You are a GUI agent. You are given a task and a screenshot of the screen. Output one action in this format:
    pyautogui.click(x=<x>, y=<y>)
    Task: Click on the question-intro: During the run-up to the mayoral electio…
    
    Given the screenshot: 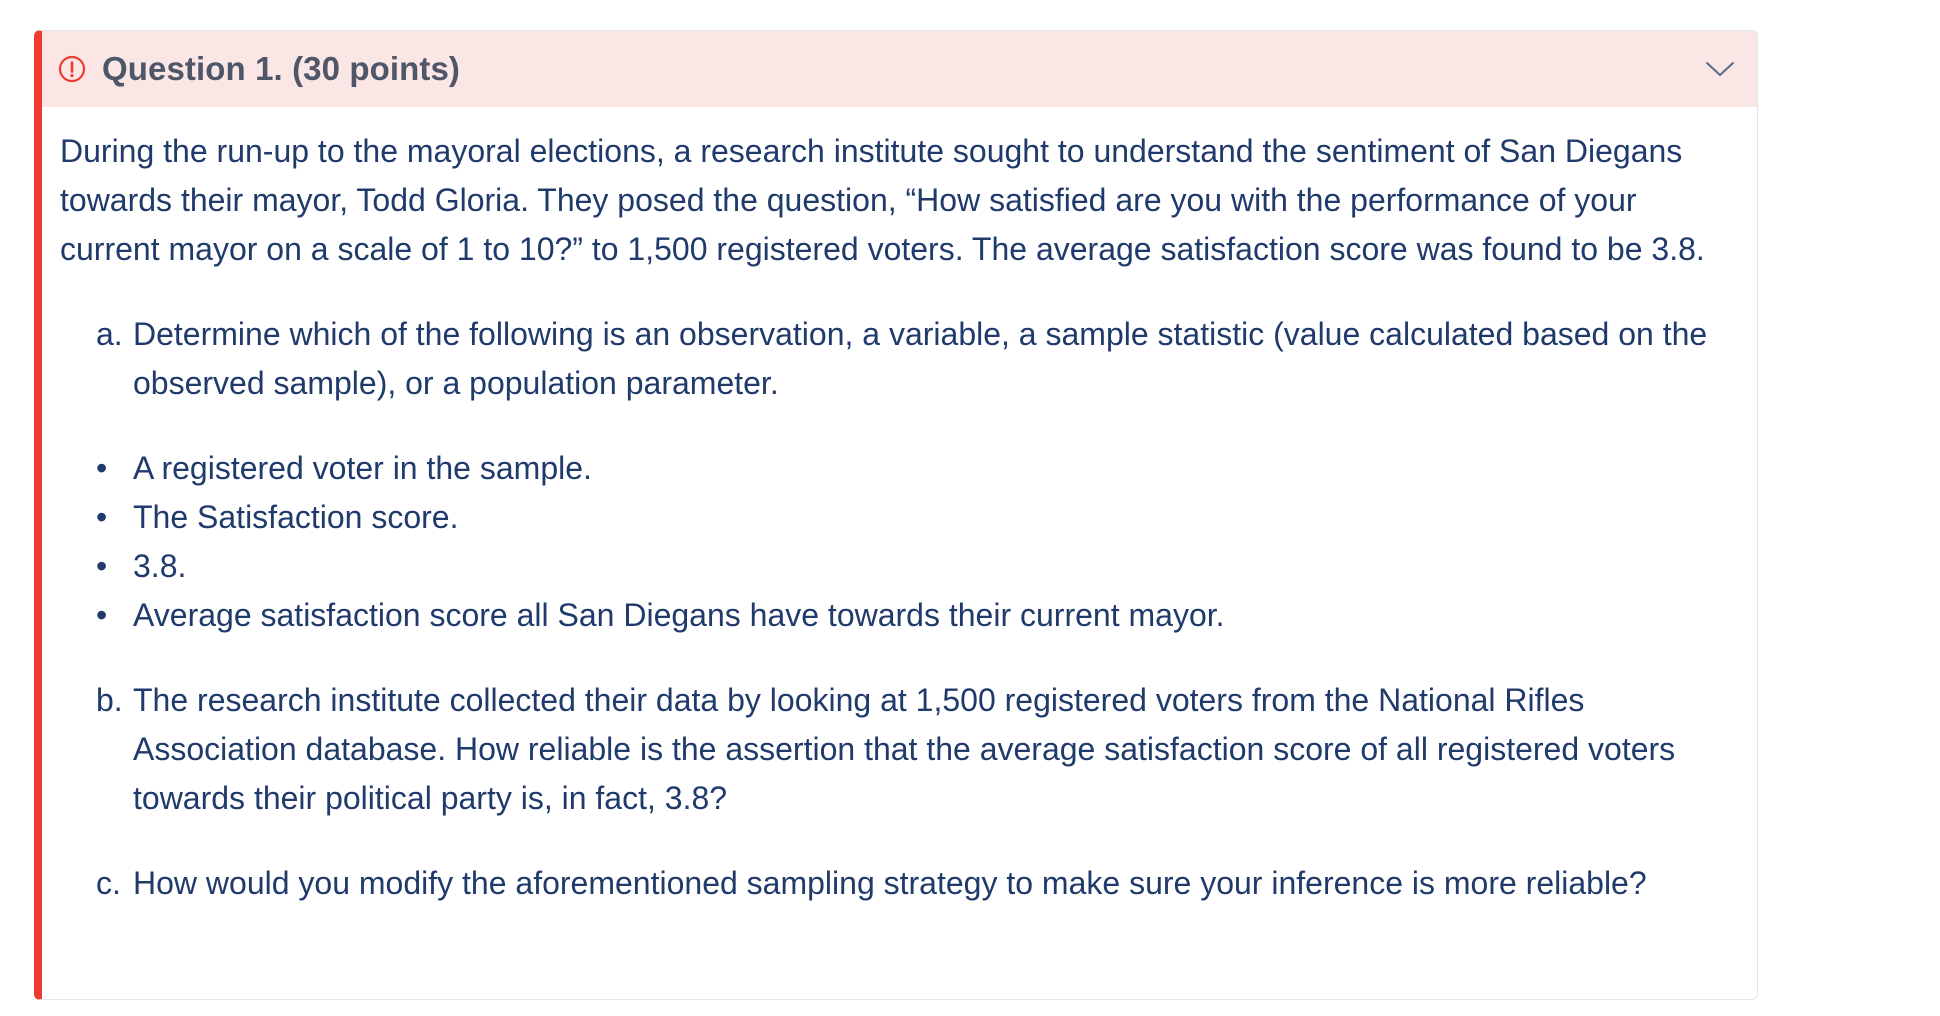 What is the action you would take?
    pyautogui.click(x=882, y=200)
    